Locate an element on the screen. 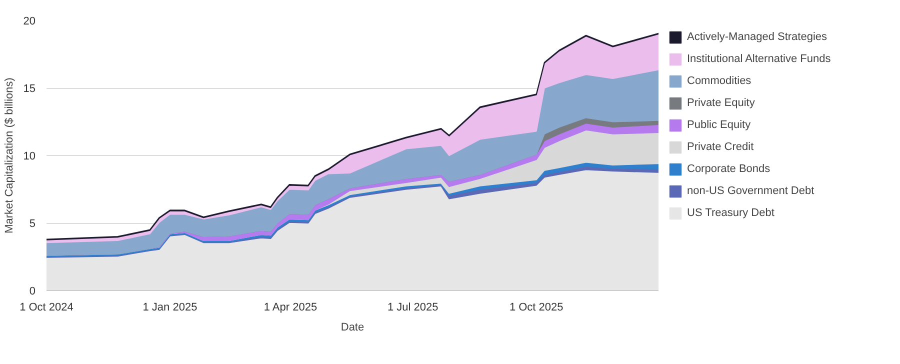  y-tick-label: 5 is located at coordinates (32, 224).